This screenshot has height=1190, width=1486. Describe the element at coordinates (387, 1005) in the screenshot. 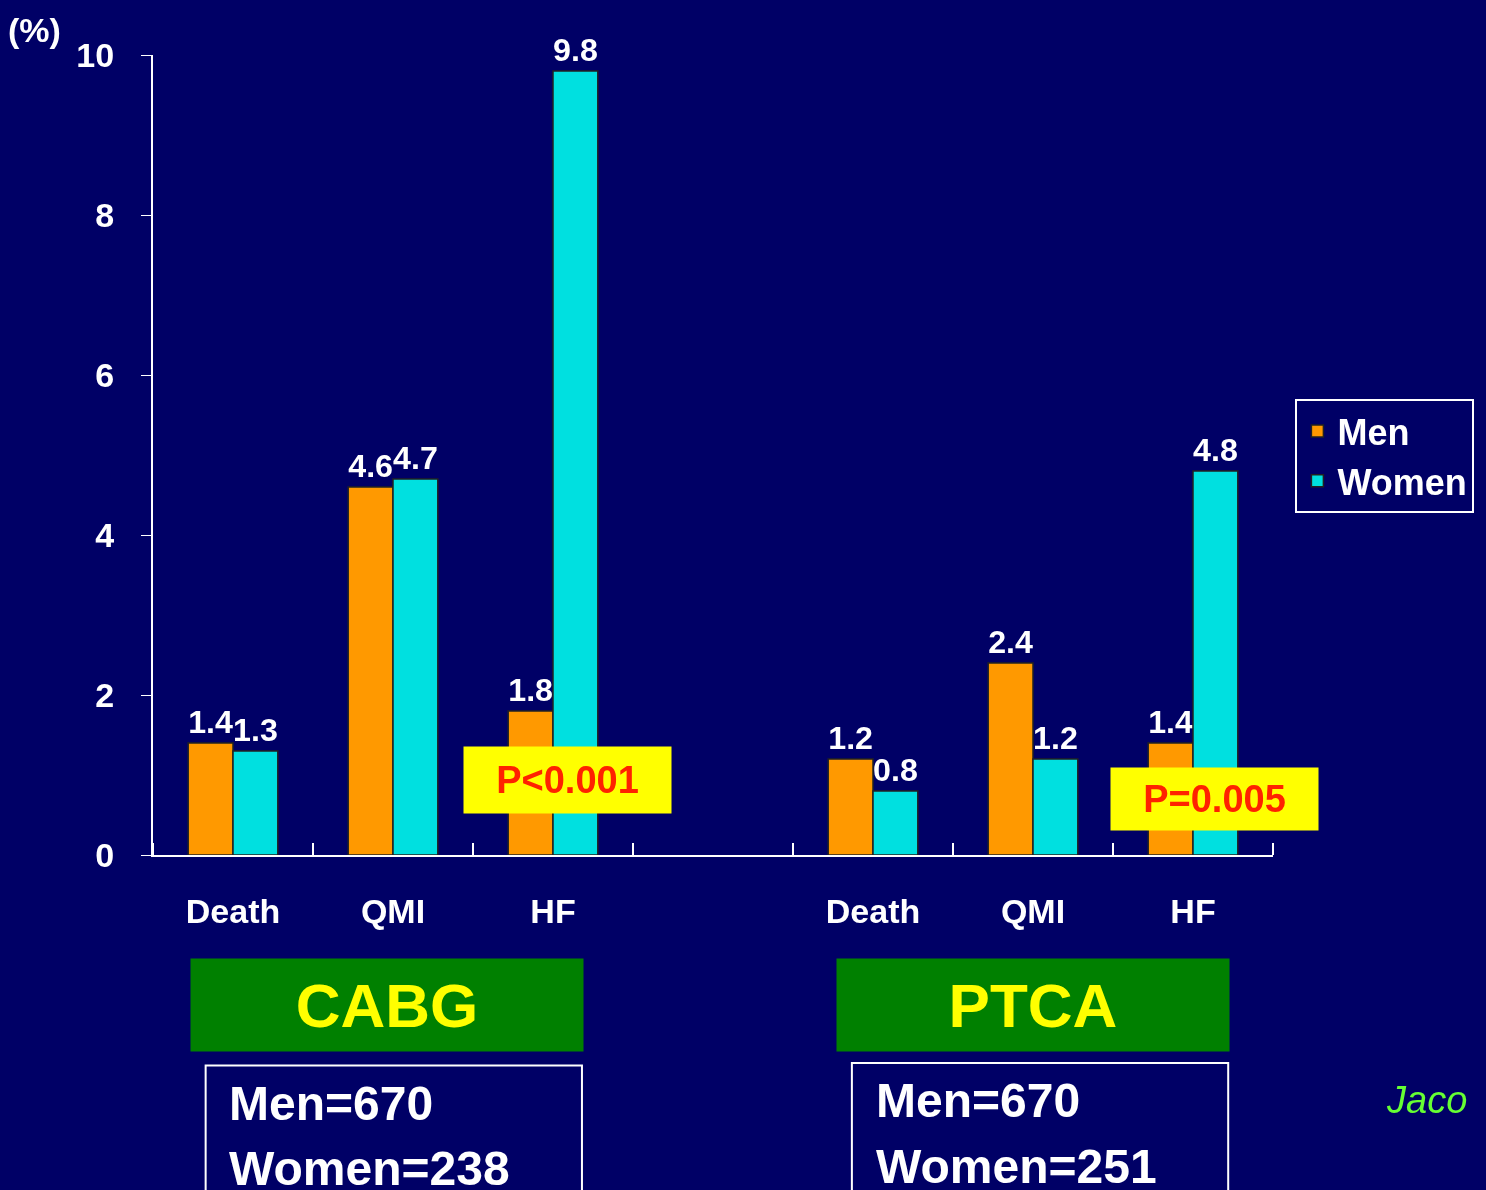

I see `text: CABG` at that location.